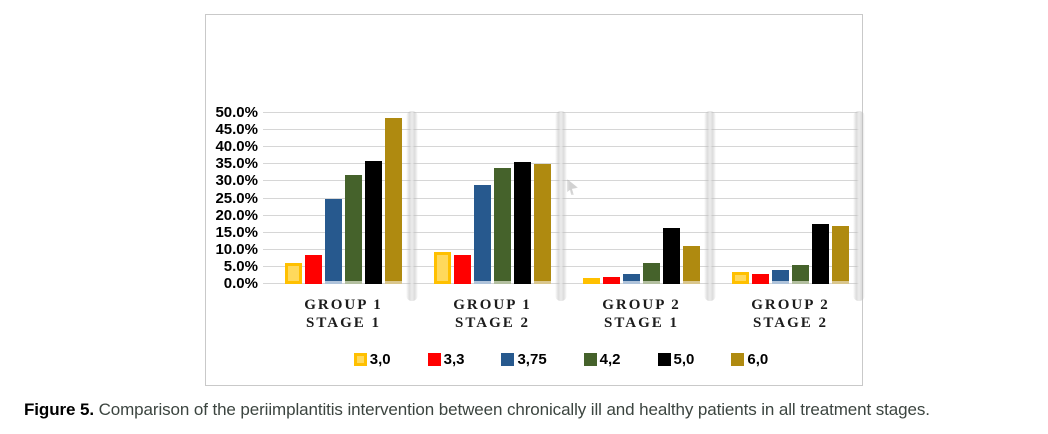  What do you see at coordinates (492, 314) in the screenshot?
I see `category-label-2: GROUP 1 STAGE 2` at bounding box center [492, 314].